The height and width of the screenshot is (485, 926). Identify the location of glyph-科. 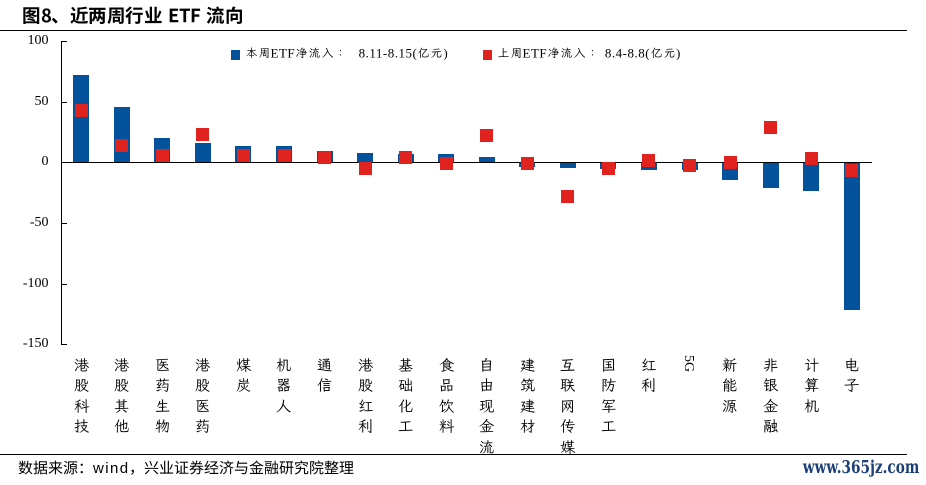
(81, 405).